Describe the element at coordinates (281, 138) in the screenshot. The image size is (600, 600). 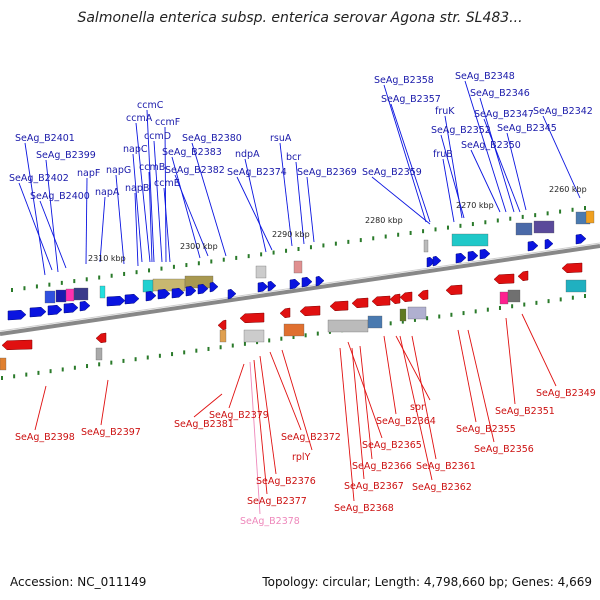
I see `forward-gene-label: rsuA` at that location.